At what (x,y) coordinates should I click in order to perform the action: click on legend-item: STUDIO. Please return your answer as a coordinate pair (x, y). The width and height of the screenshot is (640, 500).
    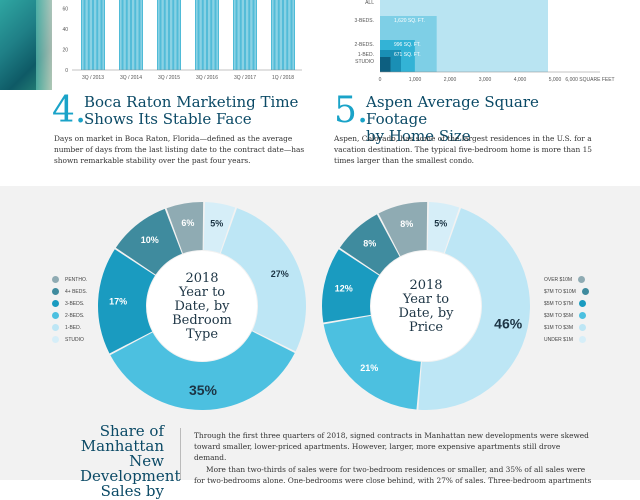
    Looking at the image, I should click on (68, 339).